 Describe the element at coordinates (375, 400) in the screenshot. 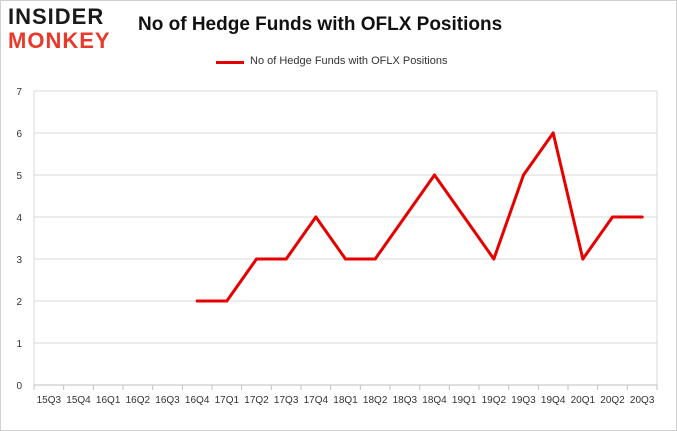

I see `x-tick-label: 18Q2` at that location.